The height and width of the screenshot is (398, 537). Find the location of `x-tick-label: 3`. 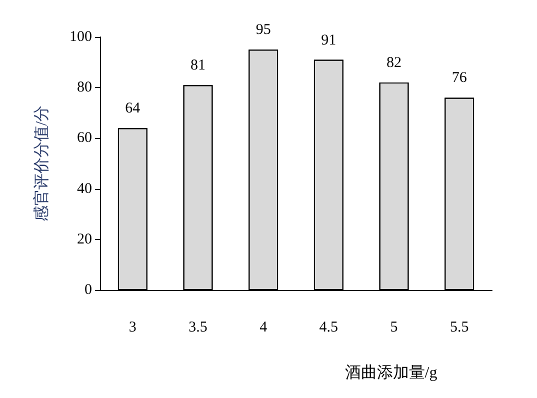

x-tick-label: 3 is located at coordinates (132, 328).